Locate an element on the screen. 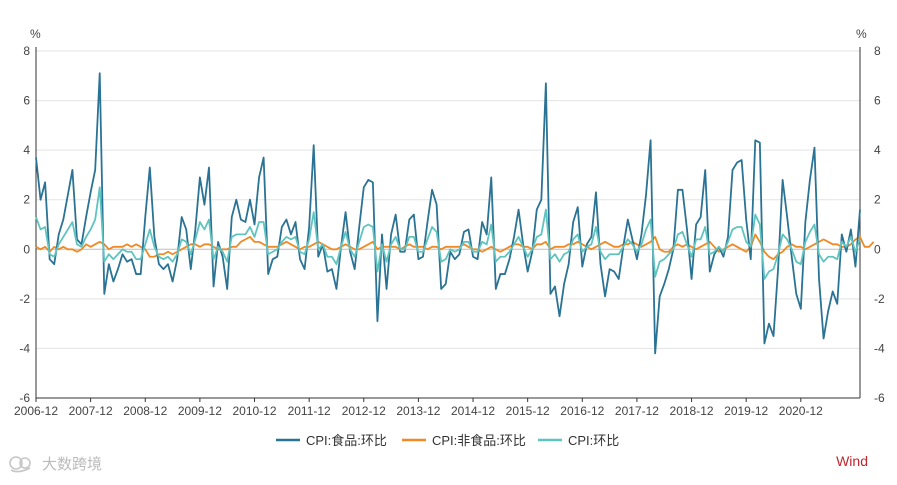  x-tick-label: 2016-12 is located at coordinates (582, 411).